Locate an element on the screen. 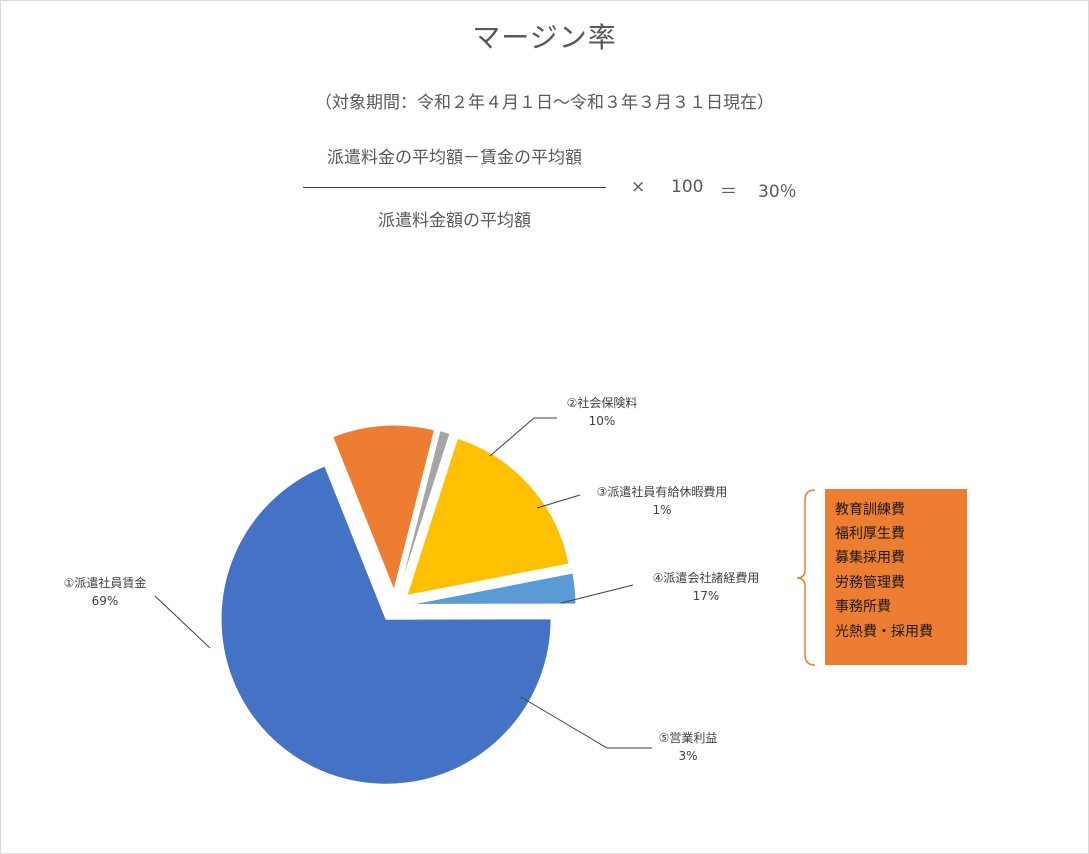  slice-label-3: ③派遣社員有給休暇費用 1% is located at coordinates (662, 501).